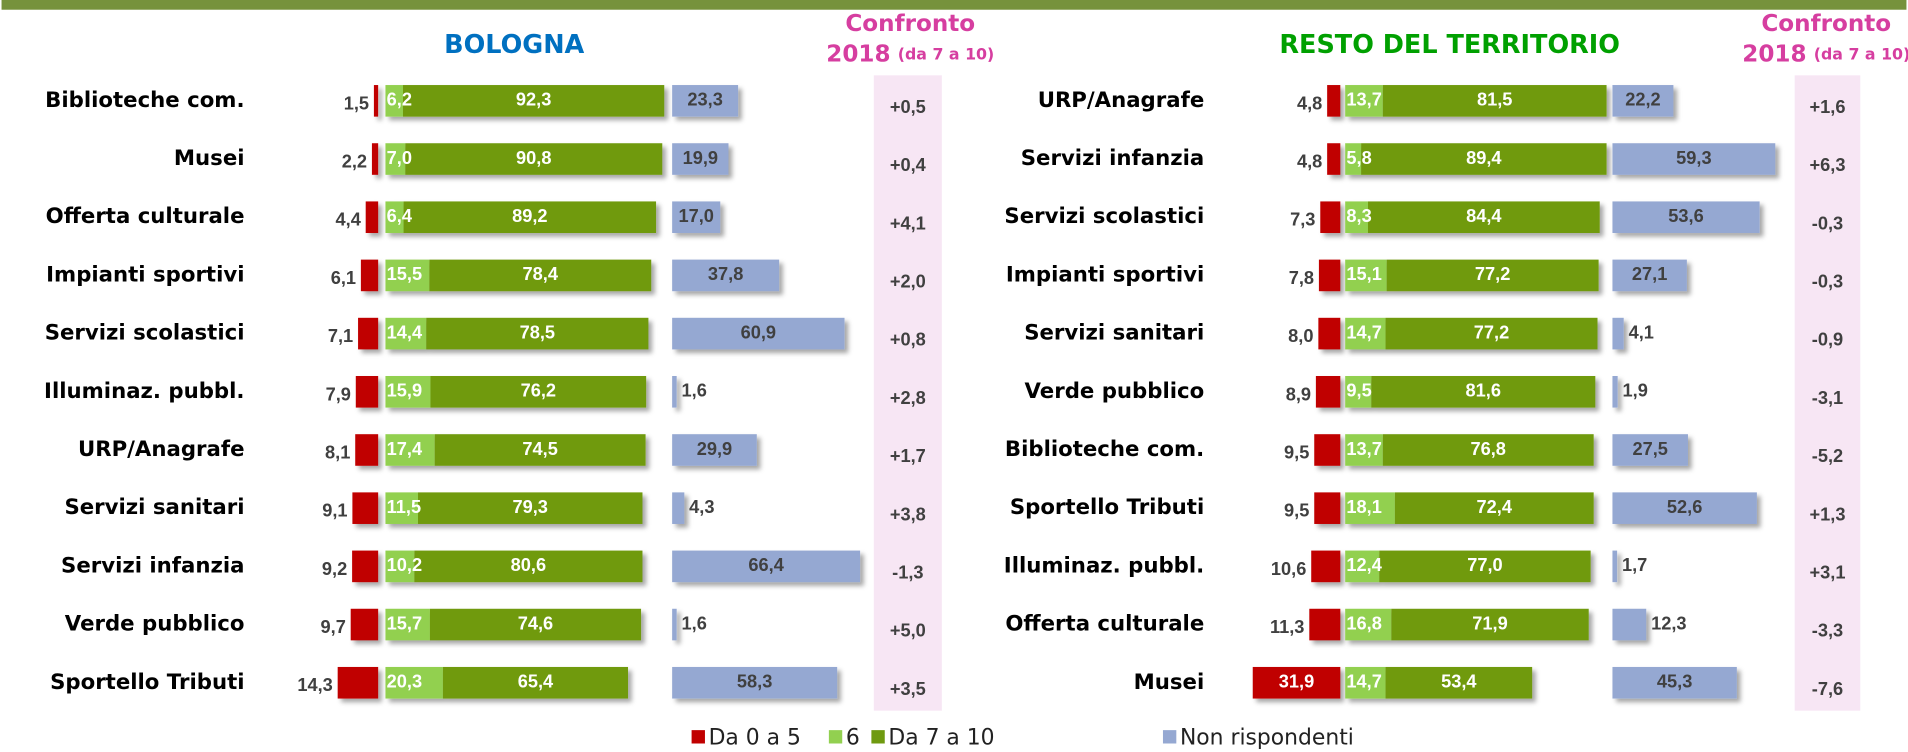 This screenshot has height=752, width=1908. I want to click on six-label: 15,9, so click(404, 391).